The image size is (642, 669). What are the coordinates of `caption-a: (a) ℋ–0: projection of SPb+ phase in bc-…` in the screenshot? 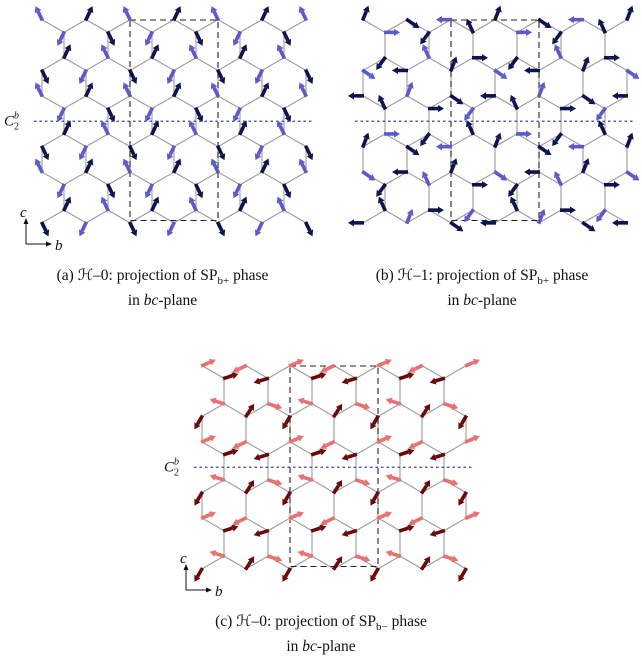 It's located at (162, 288).